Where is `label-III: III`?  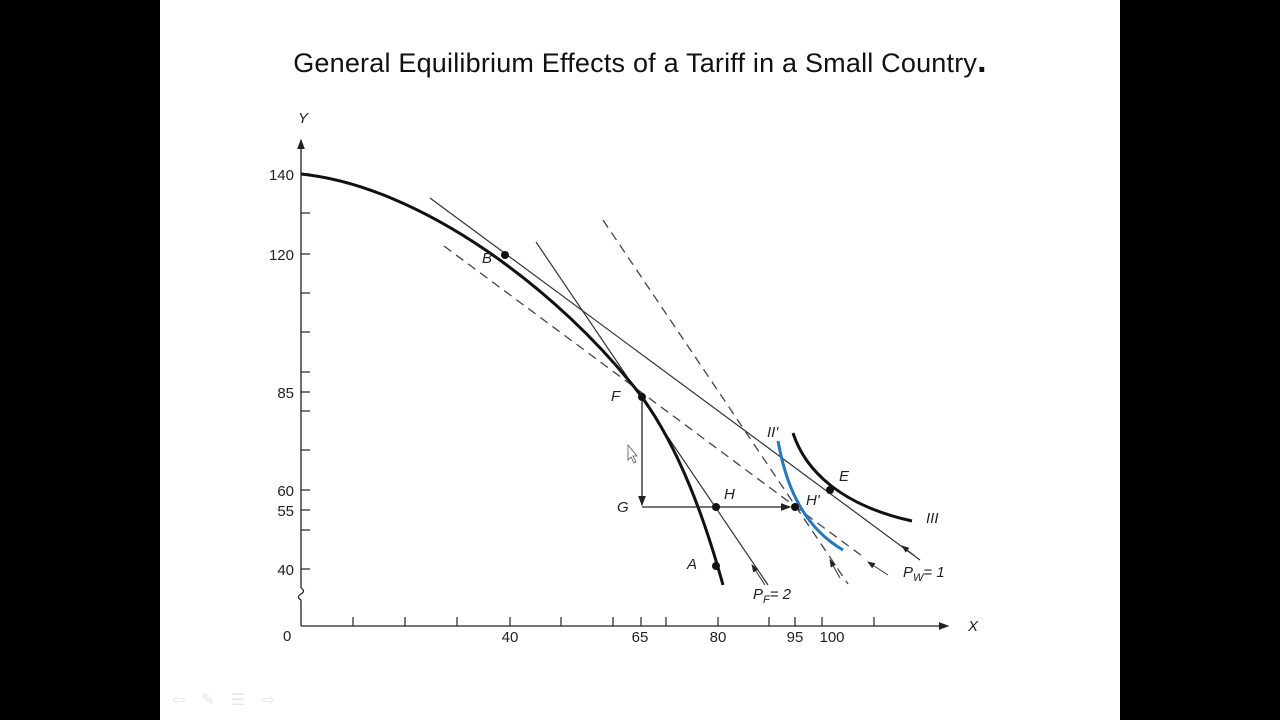 label-III: III is located at coordinates (932, 518).